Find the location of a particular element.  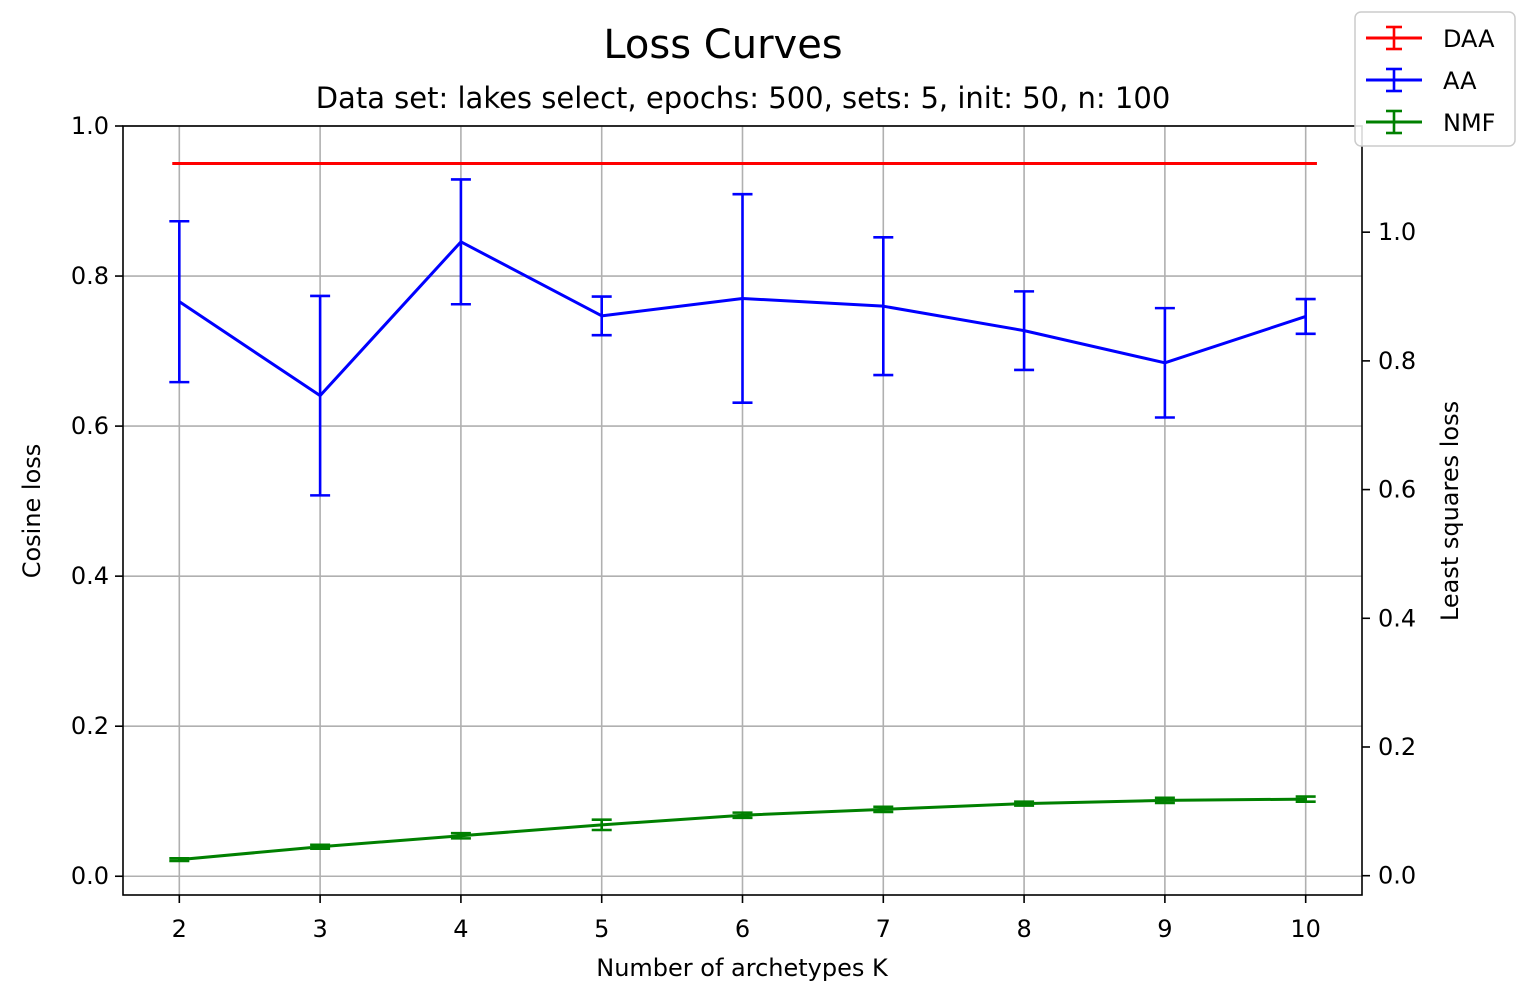

x-tick-label: 9 is located at coordinates (1164, 929).